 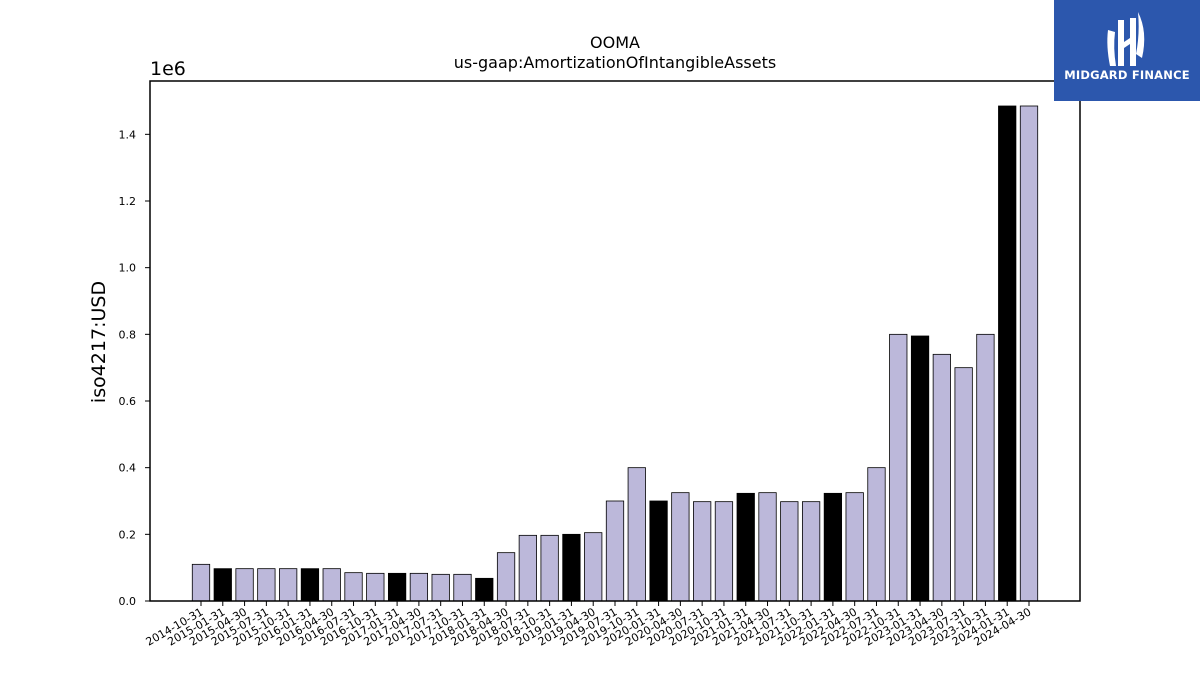 I want to click on chart-title: OOMA, so click(x=615, y=42).